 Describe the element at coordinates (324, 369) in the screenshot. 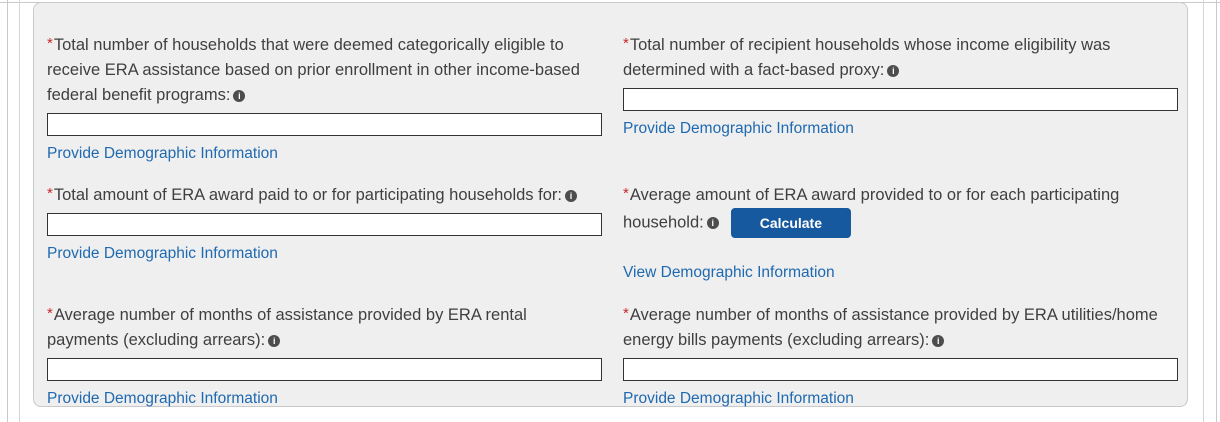

I see `avg-months-rental-input` at that location.